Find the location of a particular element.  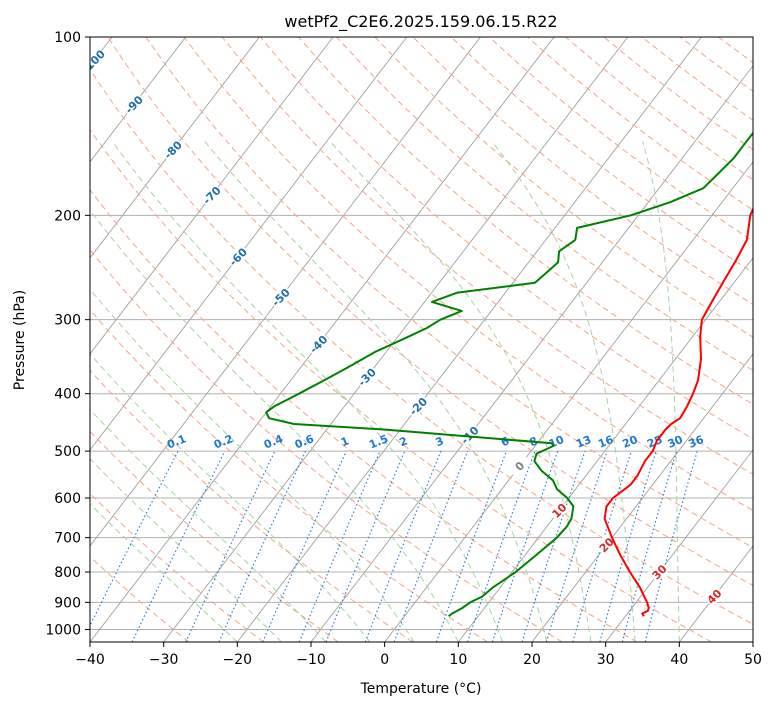

x-axis-label: Temperature (°C) is located at coordinates (421, 689).